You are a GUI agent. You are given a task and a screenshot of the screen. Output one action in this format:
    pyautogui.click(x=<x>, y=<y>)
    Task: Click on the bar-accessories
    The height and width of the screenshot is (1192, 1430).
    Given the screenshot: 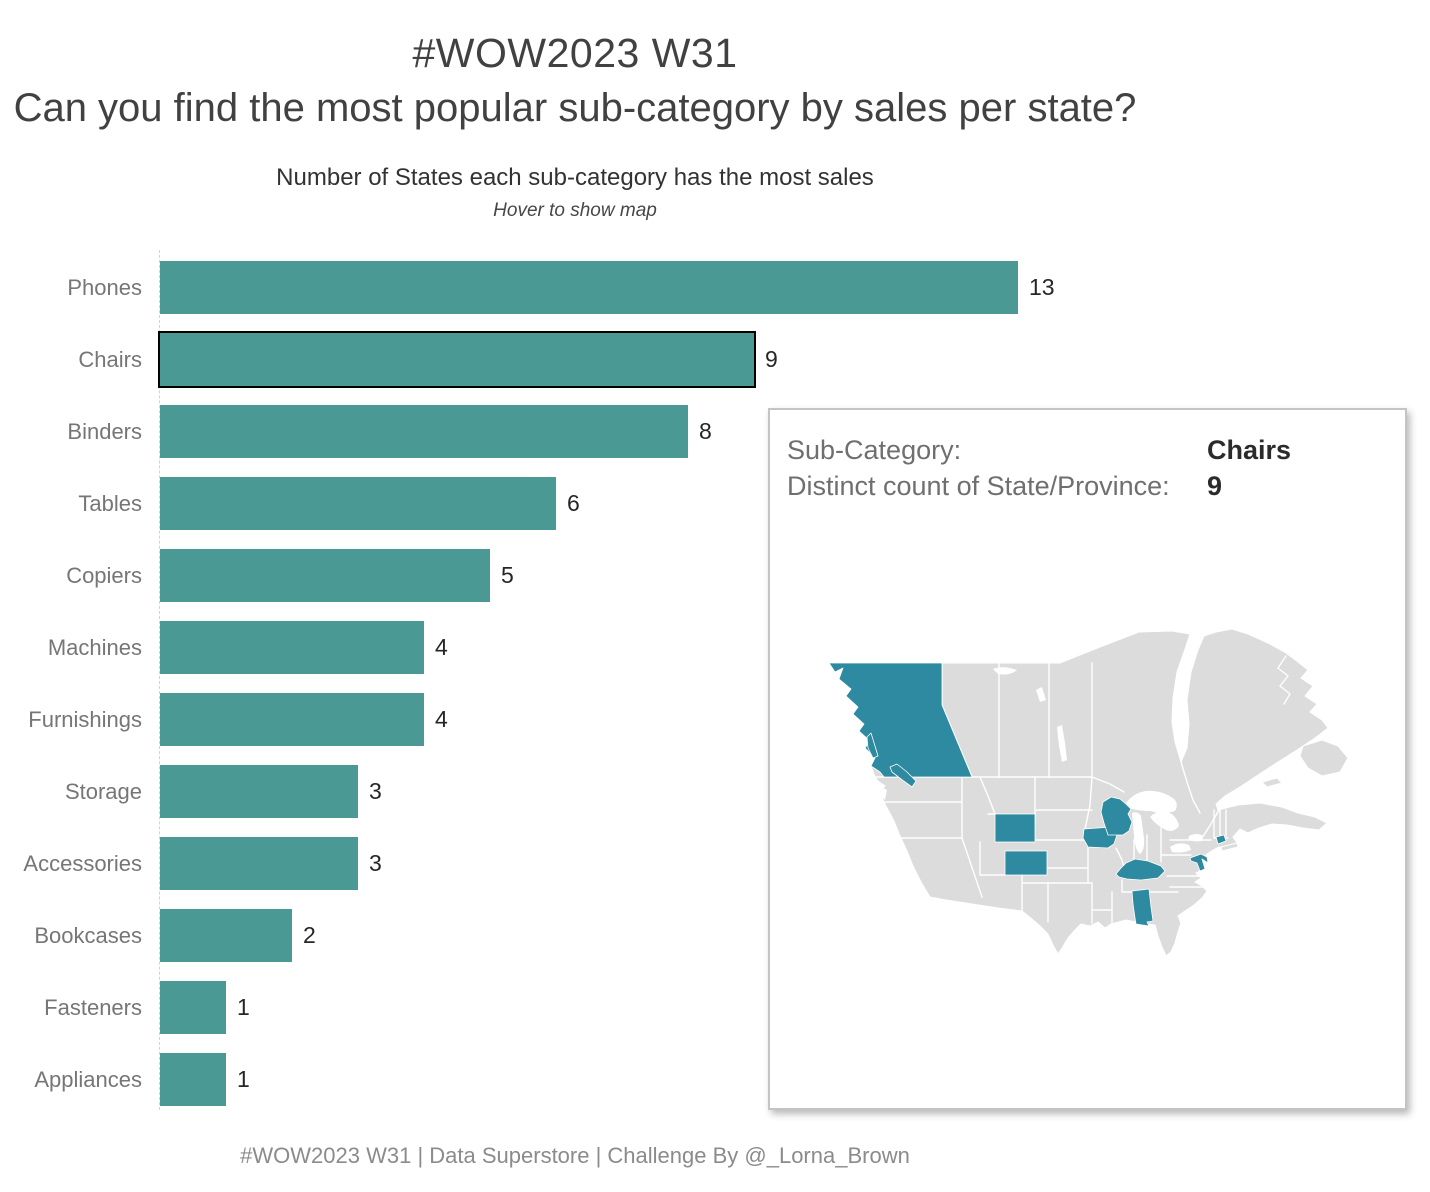 What is the action you would take?
    pyautogui.click(x=259, y=863)
    